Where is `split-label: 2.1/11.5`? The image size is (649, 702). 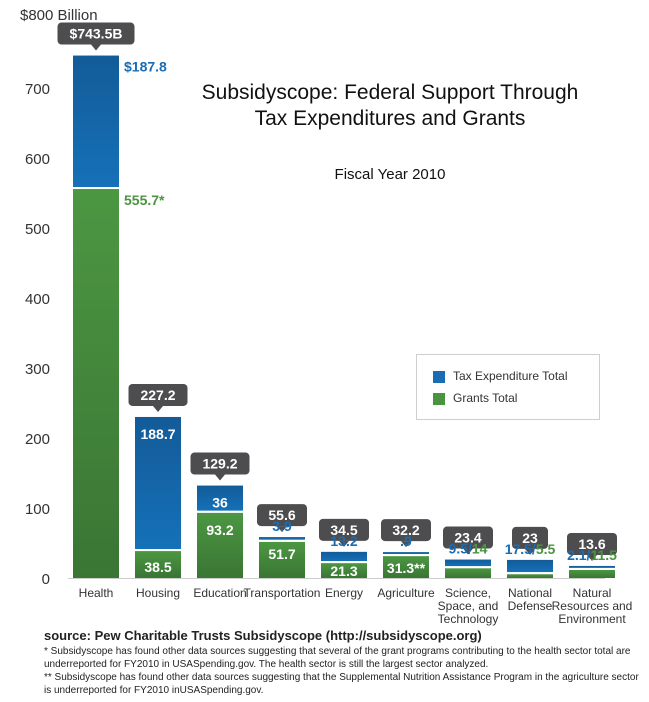
split-label: 2.1/11.5 is located at coordinates (592, 555).